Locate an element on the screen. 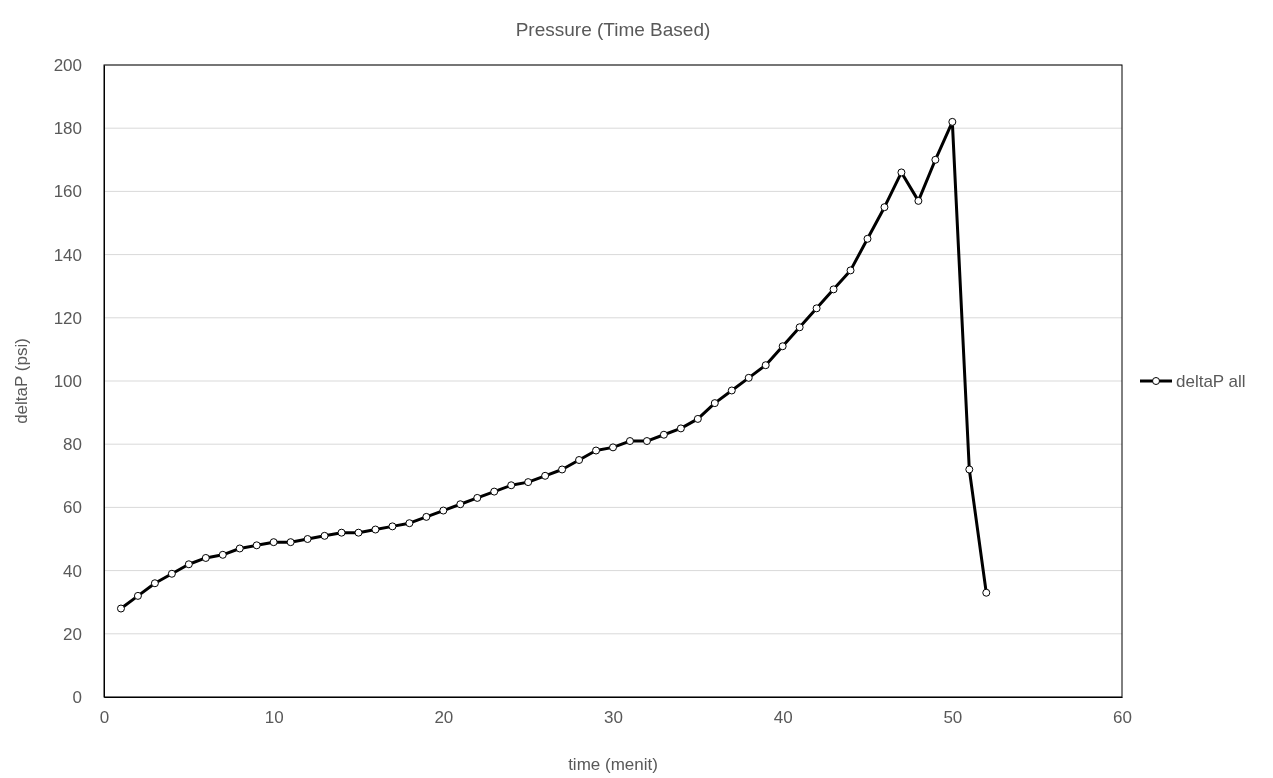 This screenshot has height=778, width=1273. y-tick-label: 60 is located at coordinates (72, 508).